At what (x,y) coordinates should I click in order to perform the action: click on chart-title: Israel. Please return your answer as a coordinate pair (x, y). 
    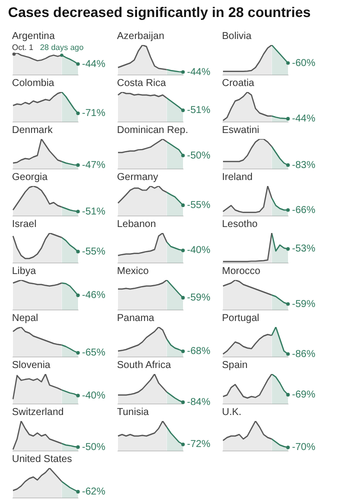
    Looking at the image, I should click on (25, 224).